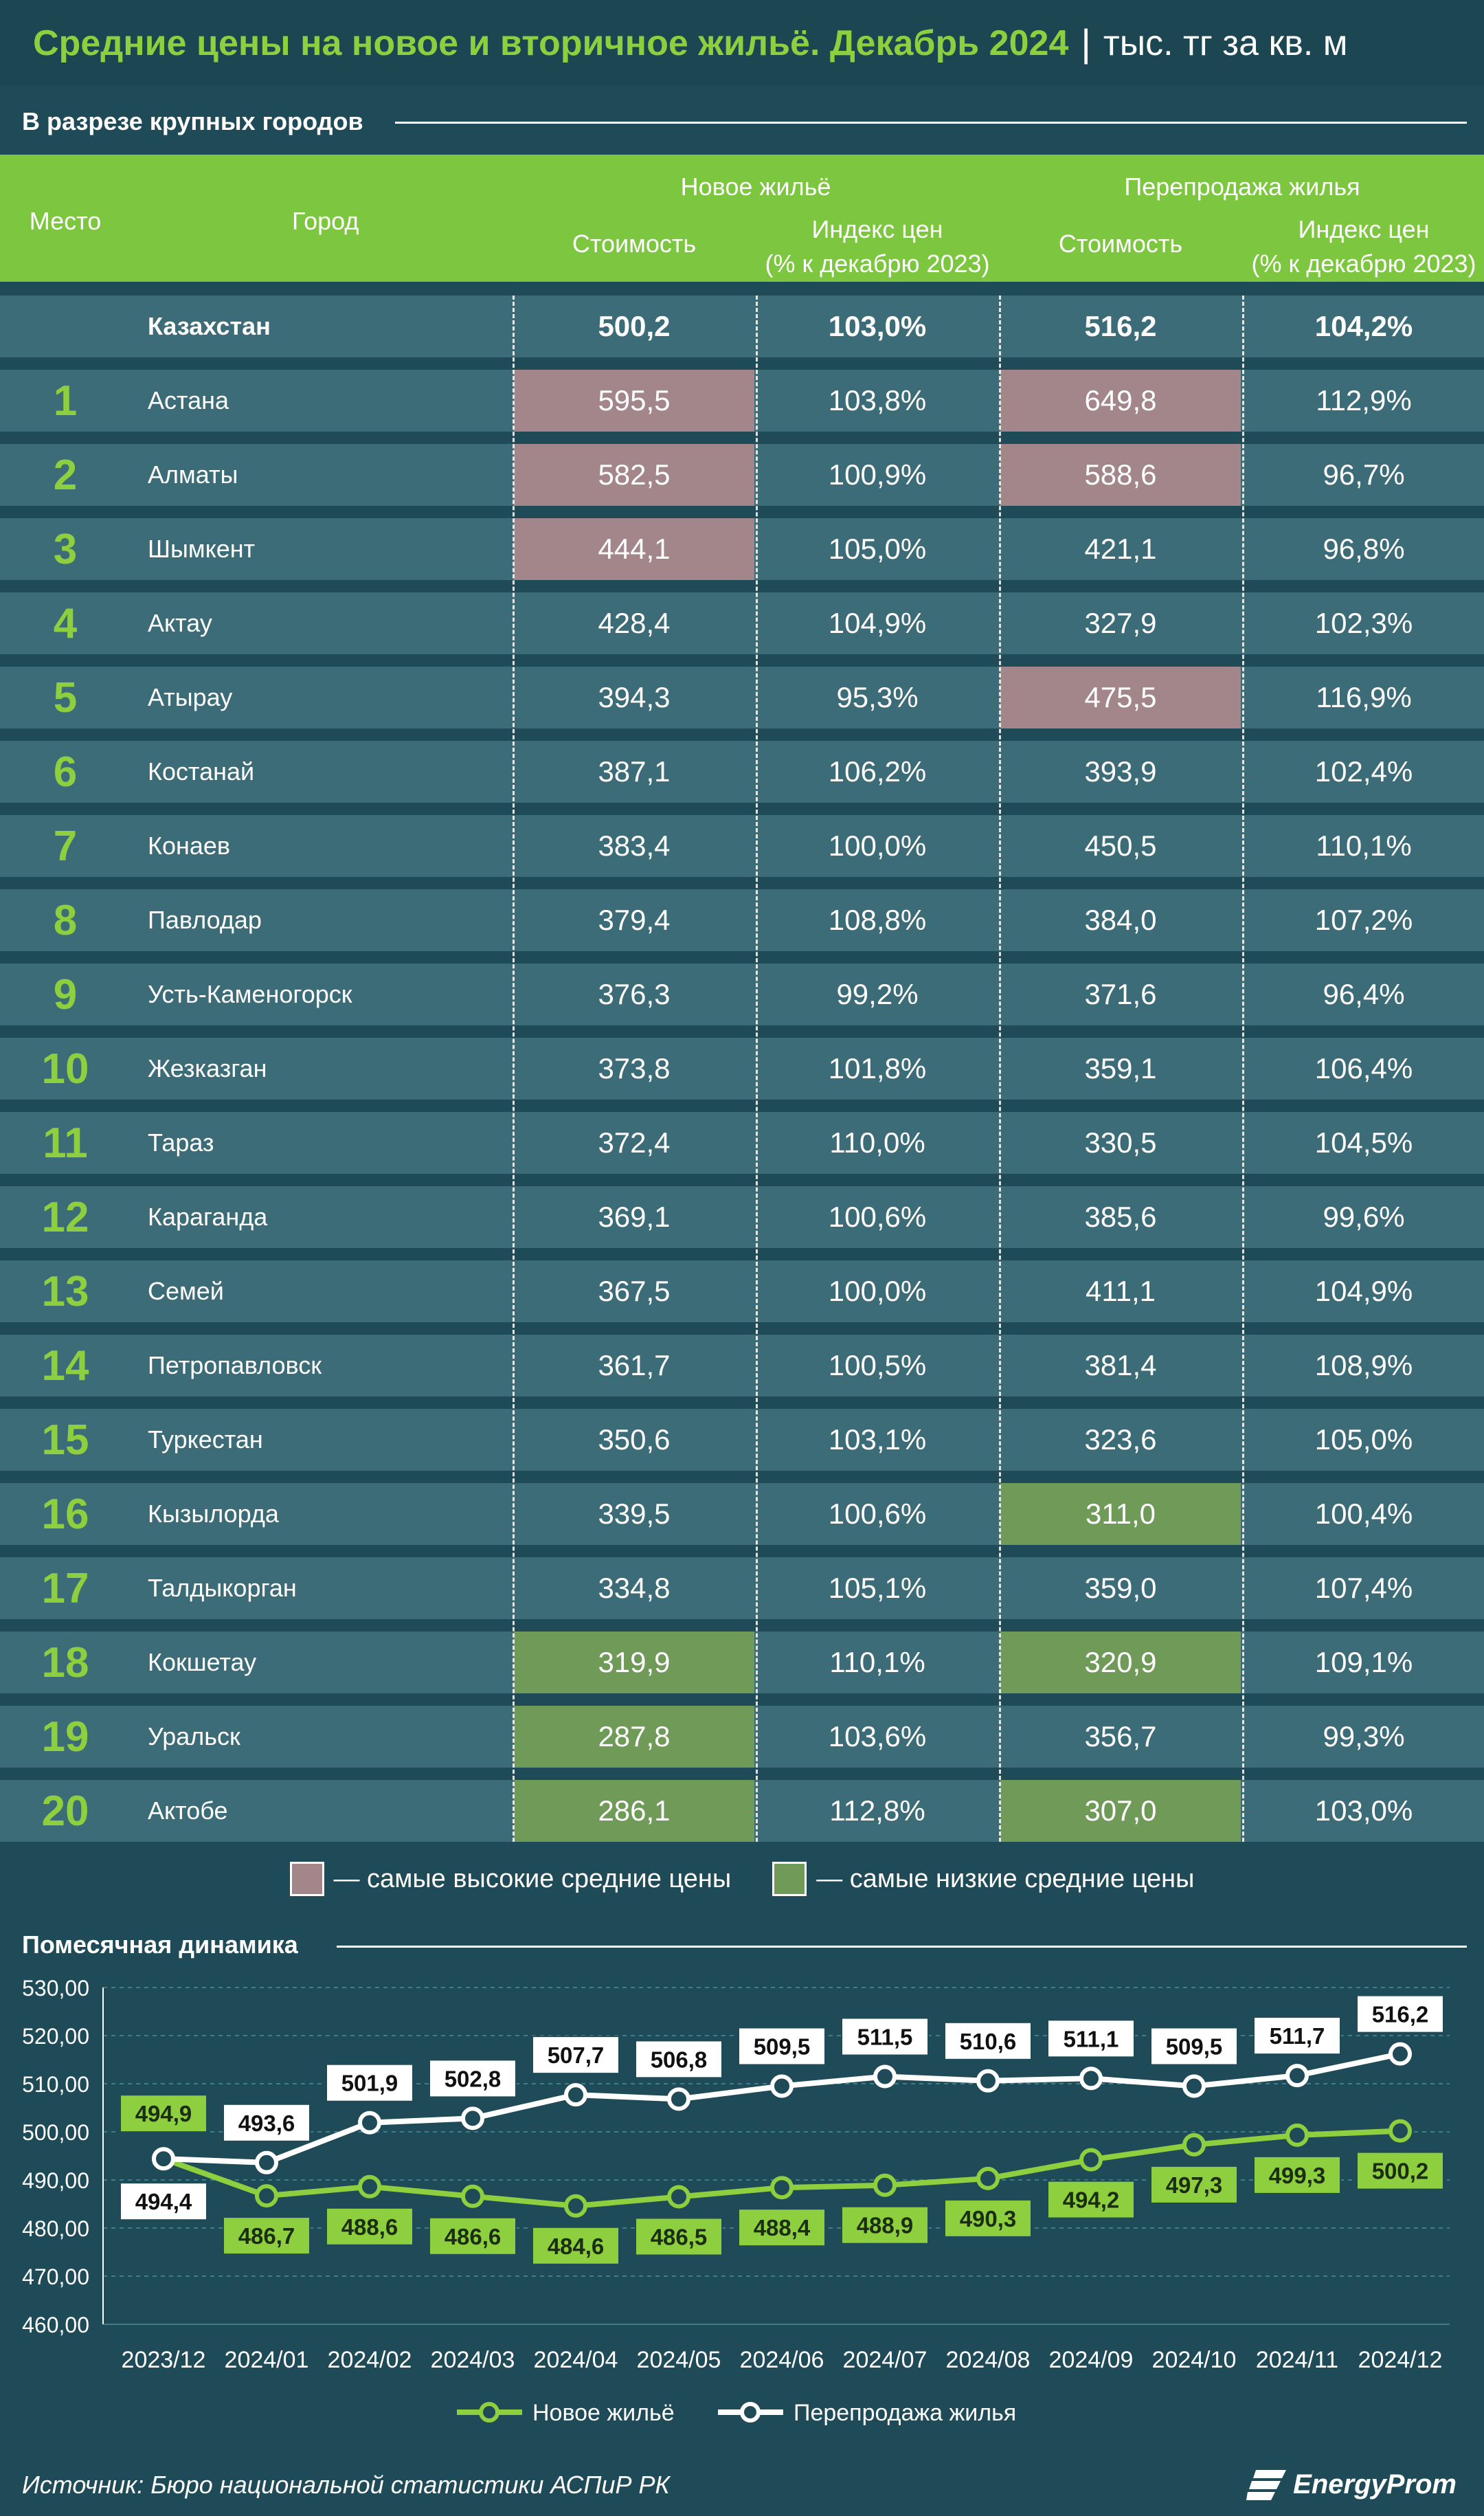  What do you see at coordinates (163, 2113) in the screenshot?
I see `data-label-new: 494,9` at bounding box center [163, 2113].